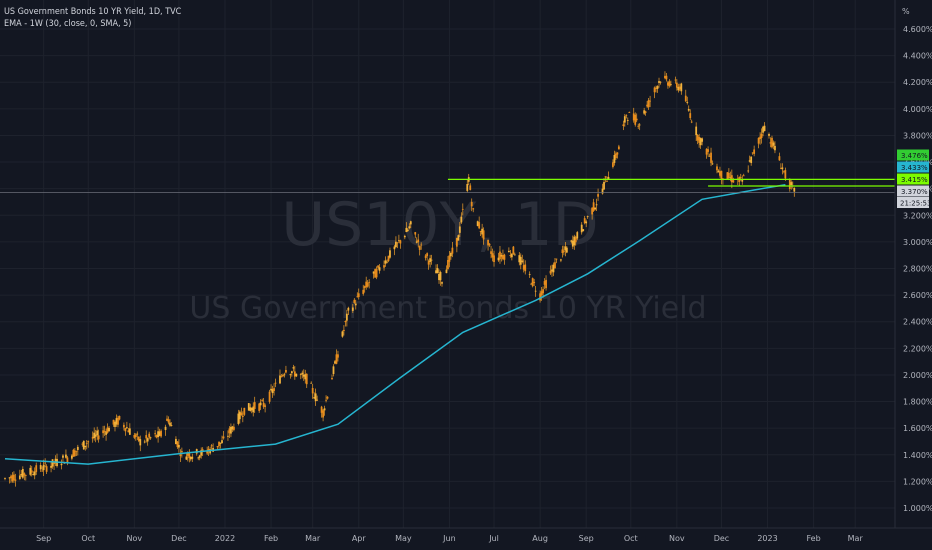 This screenshot has height=550, width=932. I want to click on horizontal-lines, so click(671, 182).